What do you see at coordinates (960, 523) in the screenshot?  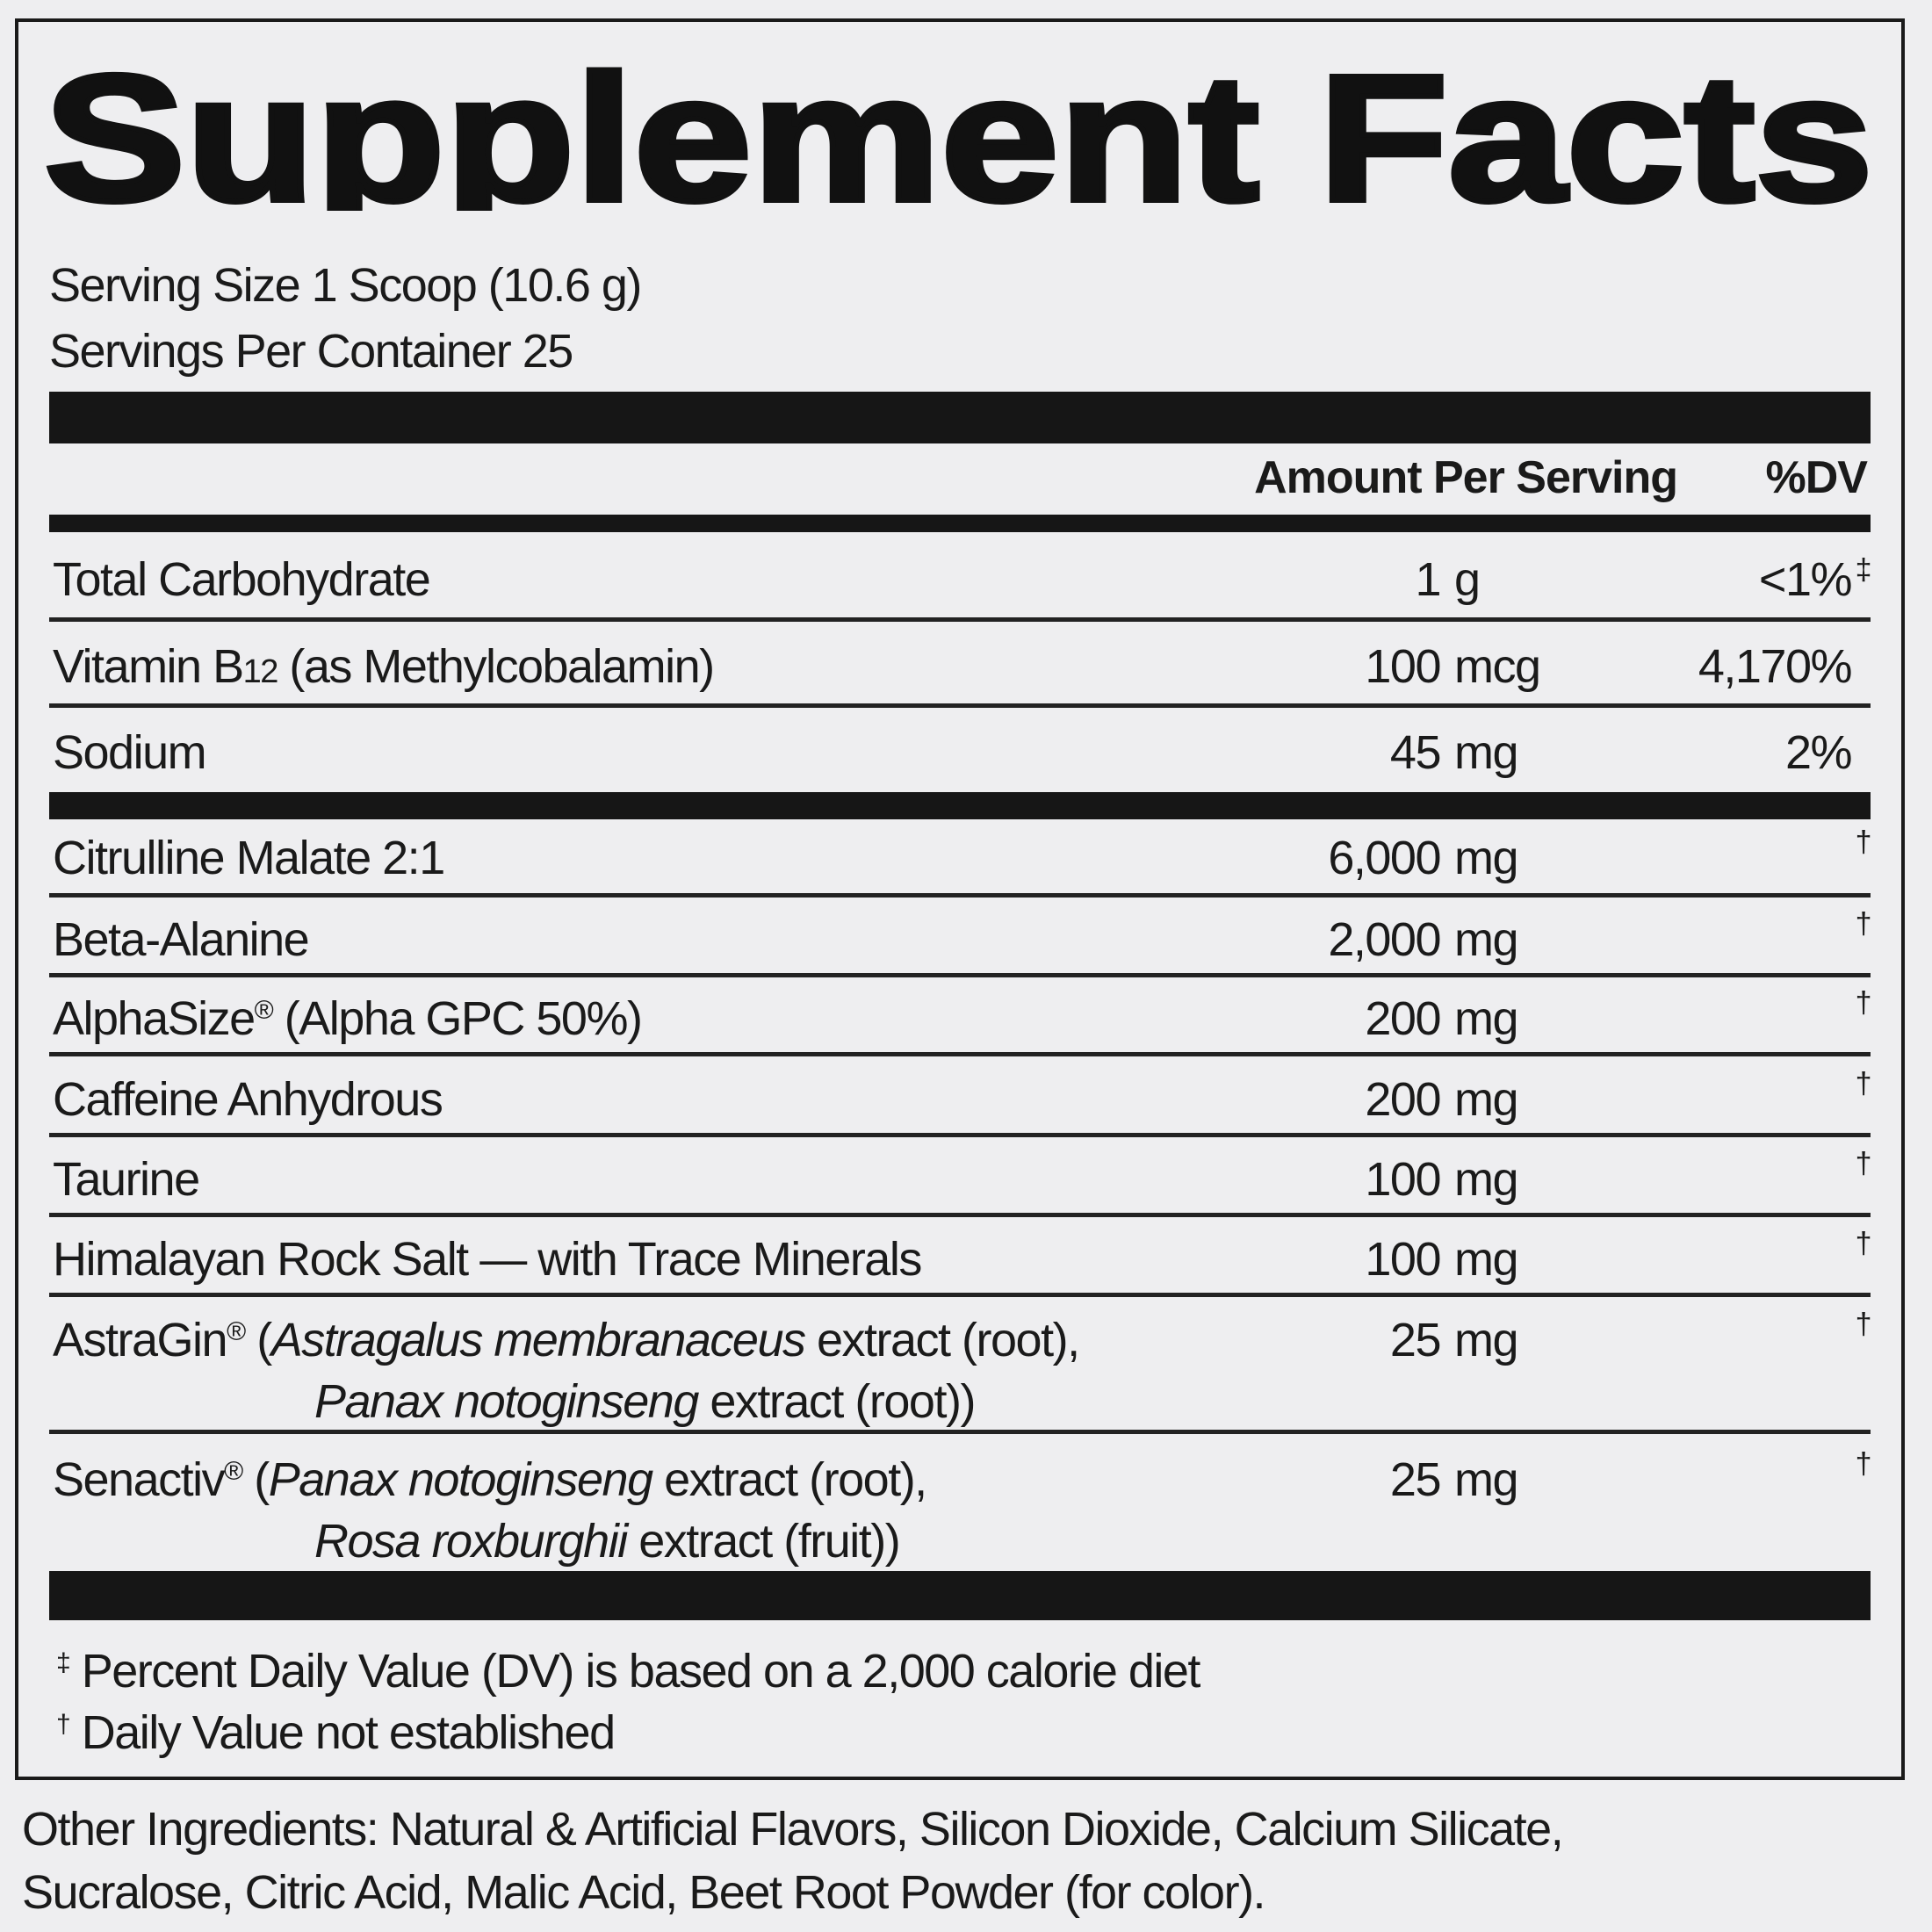 I see `medium-divider` at bounding box center [960, 523].